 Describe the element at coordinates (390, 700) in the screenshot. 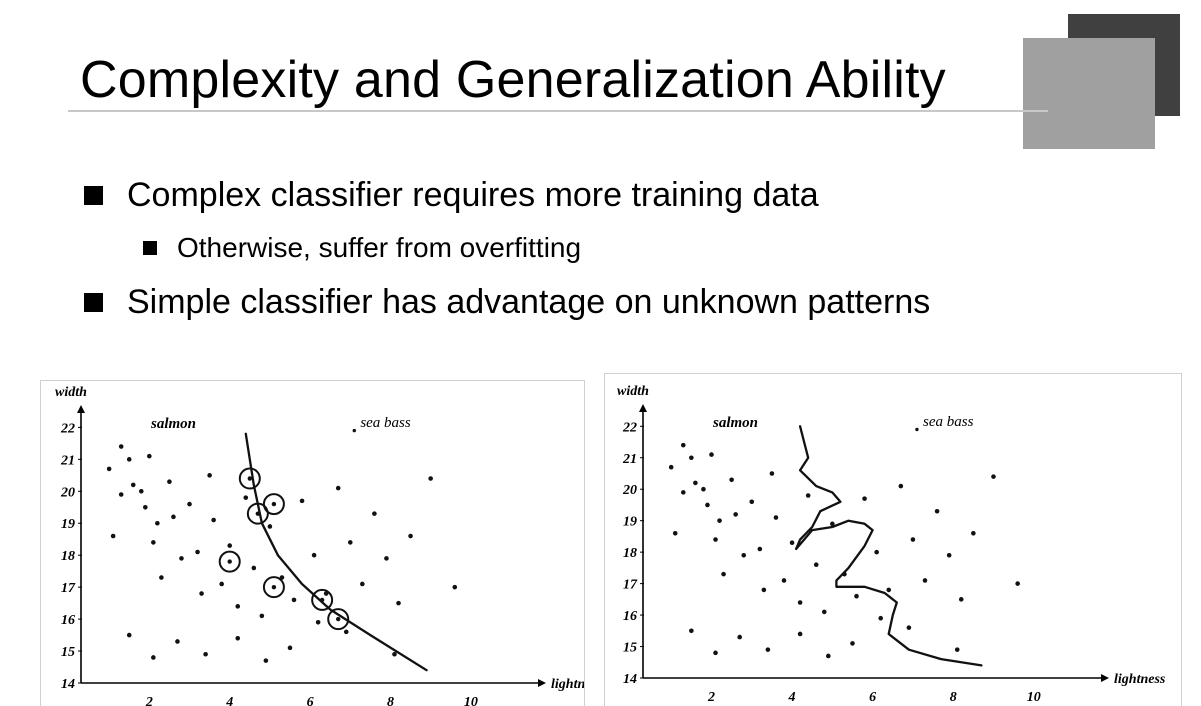

I see `x-tick-label: 8` at that location.